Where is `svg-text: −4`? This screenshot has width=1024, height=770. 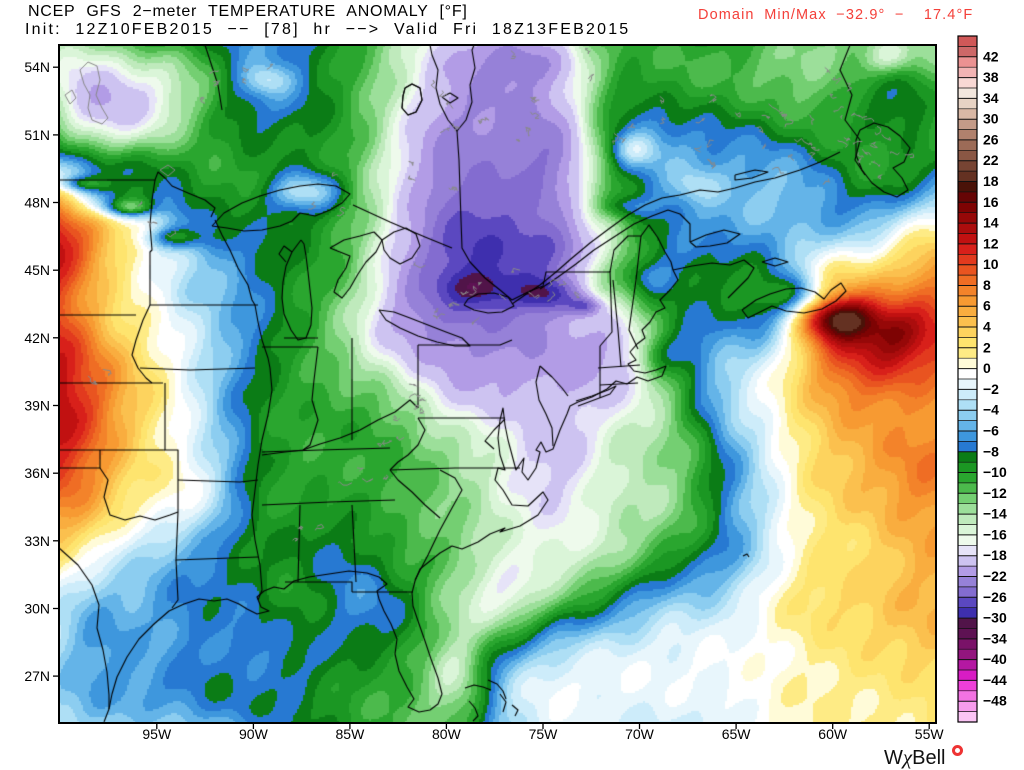 svg-text: −4 is located at coordinates (991, 410).